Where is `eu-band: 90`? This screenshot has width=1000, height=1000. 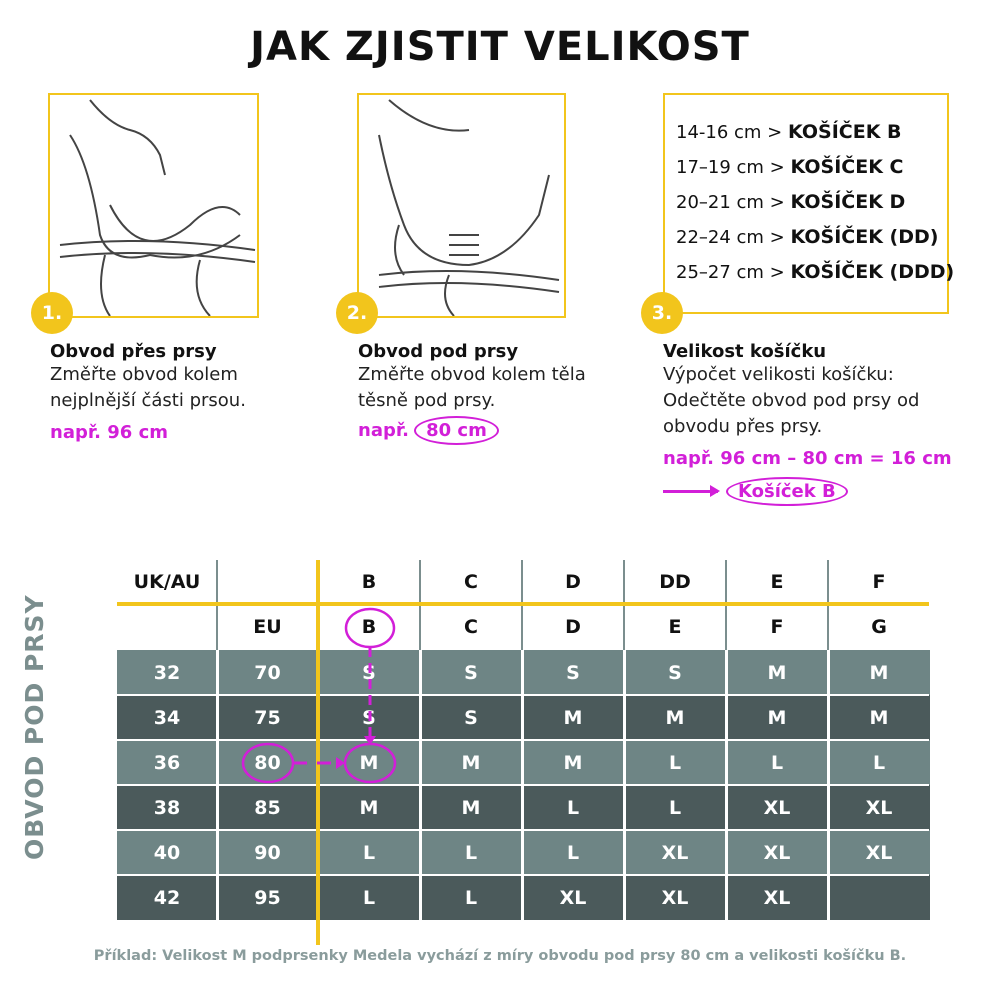 eu-band: 90 is located at coordinates (267, 852).